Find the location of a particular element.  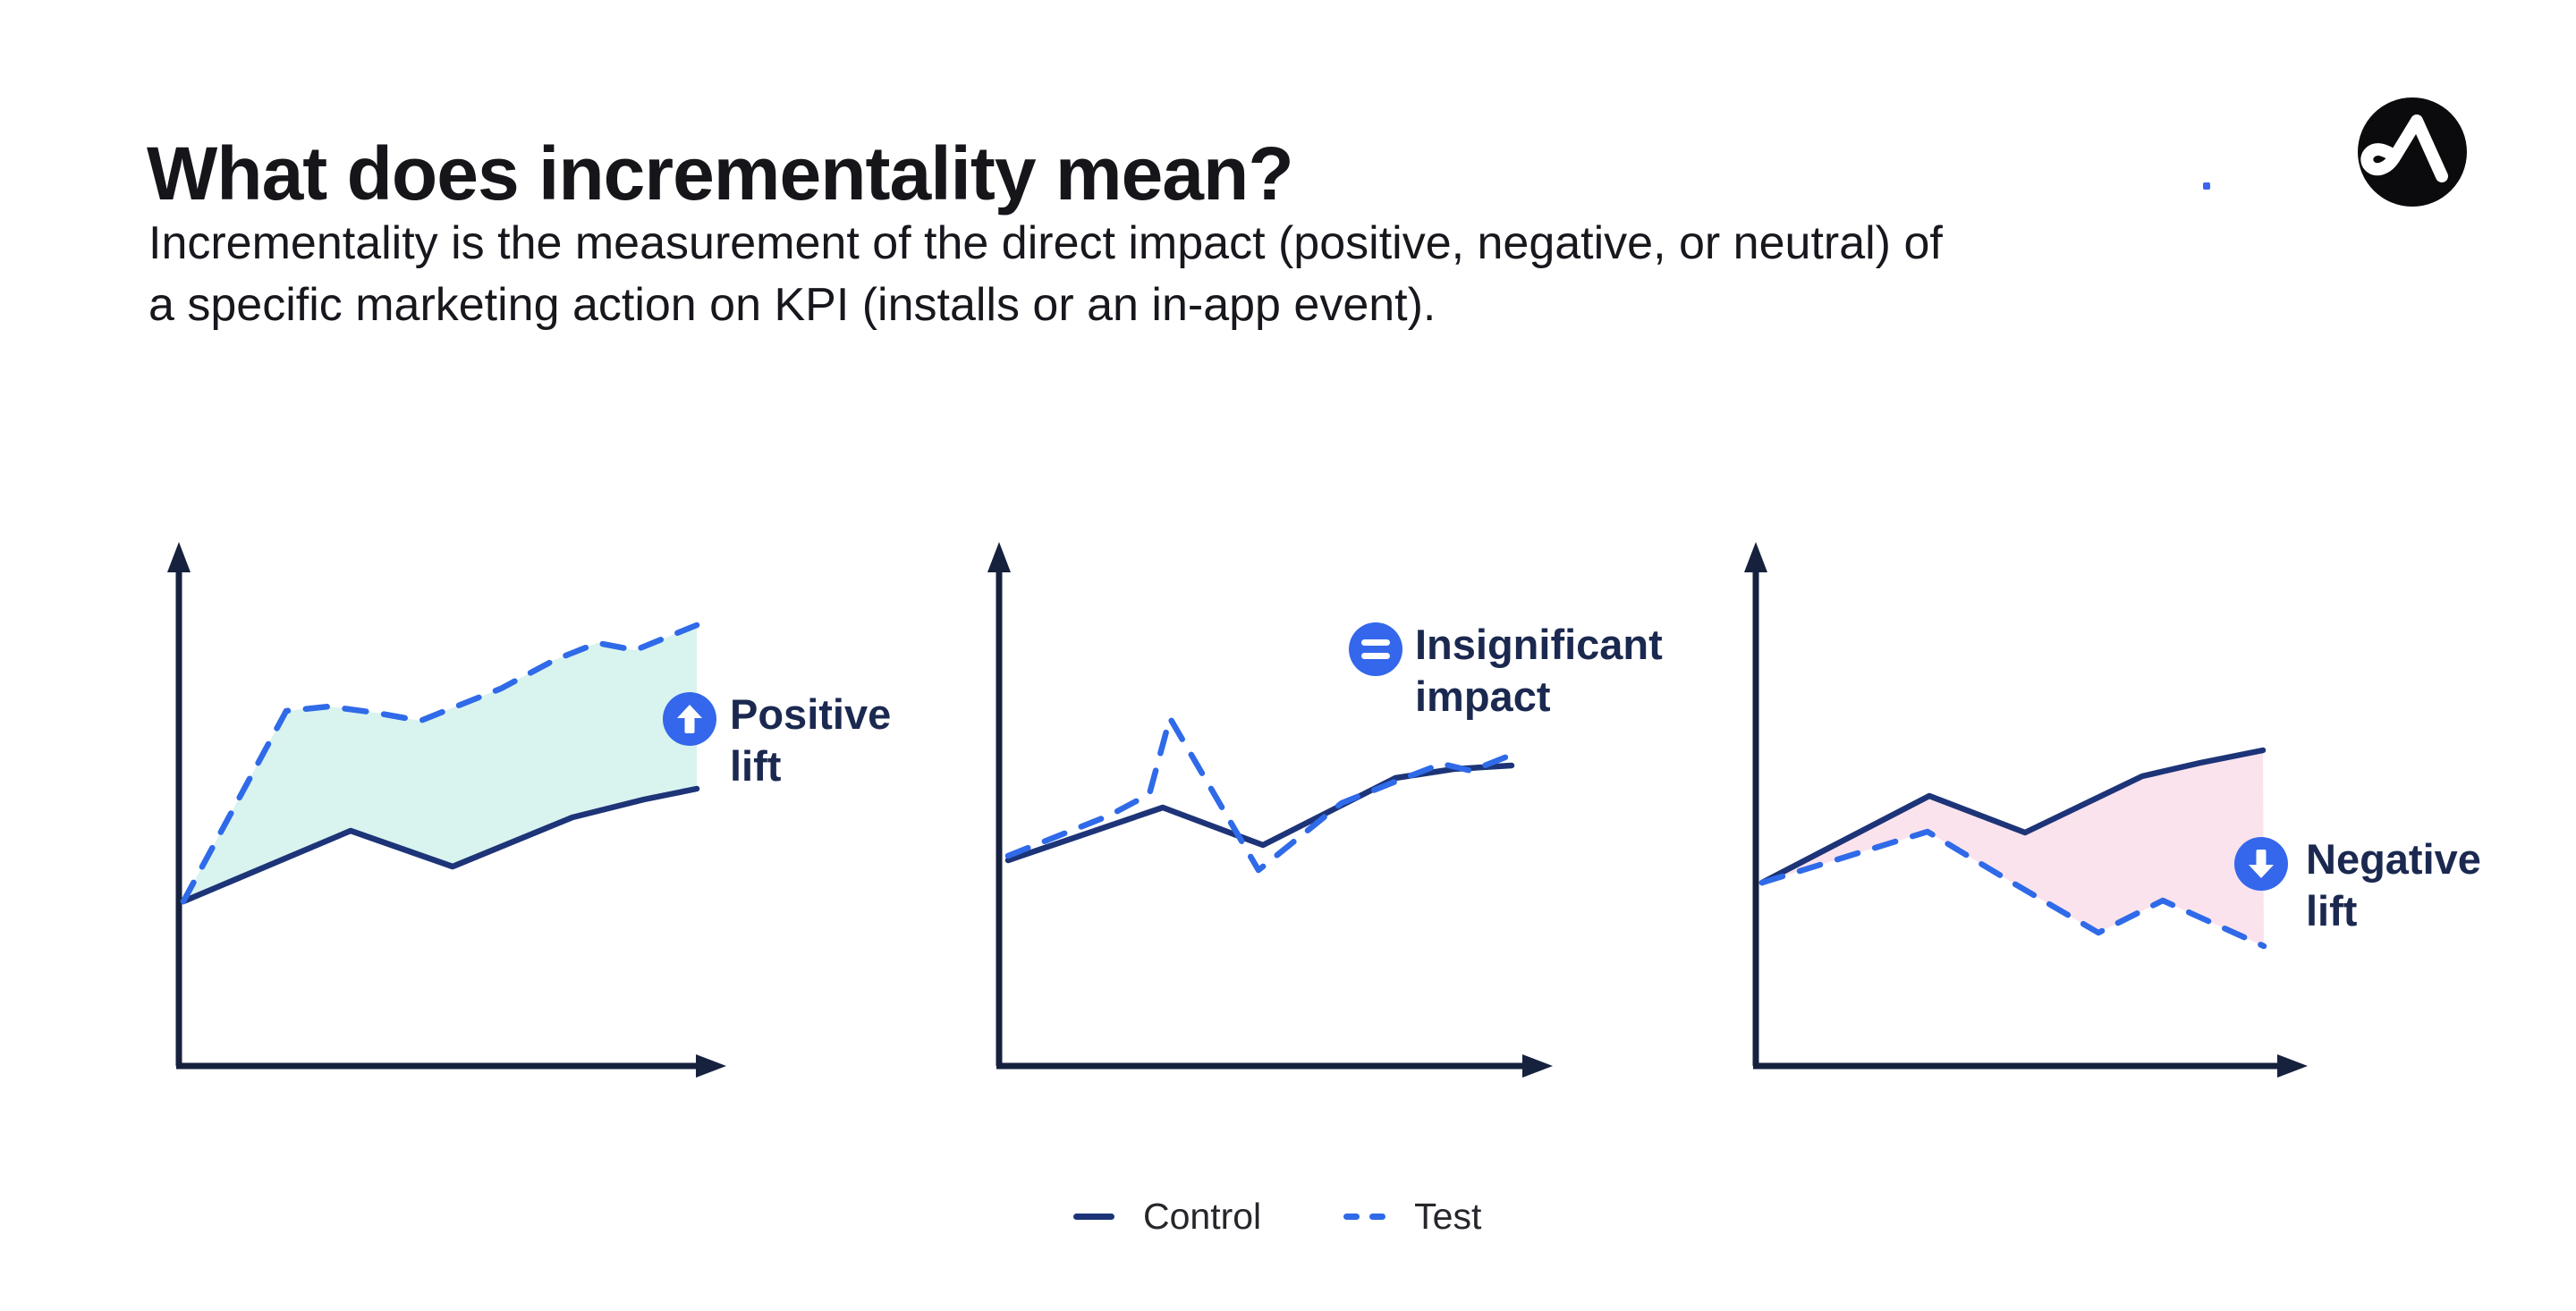

negative-lift-x-axis-arrow is located at coordinates (2292, 1066).